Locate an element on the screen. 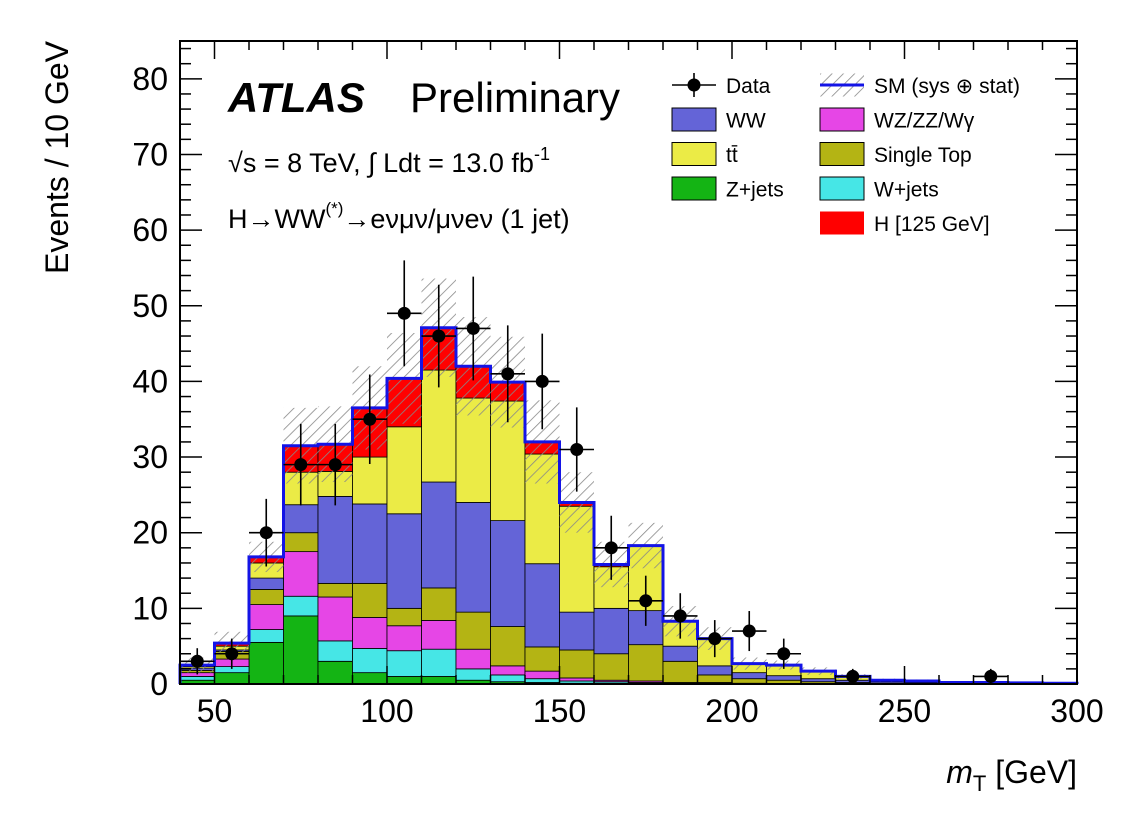 Image resolution: width=1134 pixels, height=814 pixels. x-tick-label-250: 250 is located at coordinates (904, 711).